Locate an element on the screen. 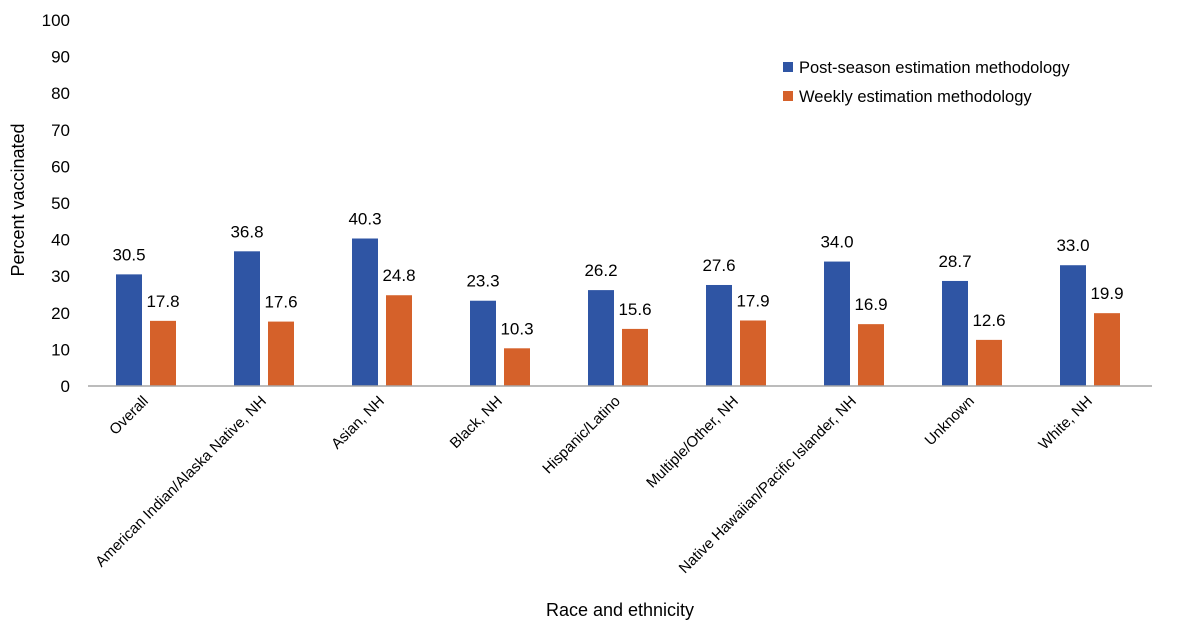 The width and height of the screenshot is (1200, 632). data-label: 12.6 is located at coordinates (988, 320).